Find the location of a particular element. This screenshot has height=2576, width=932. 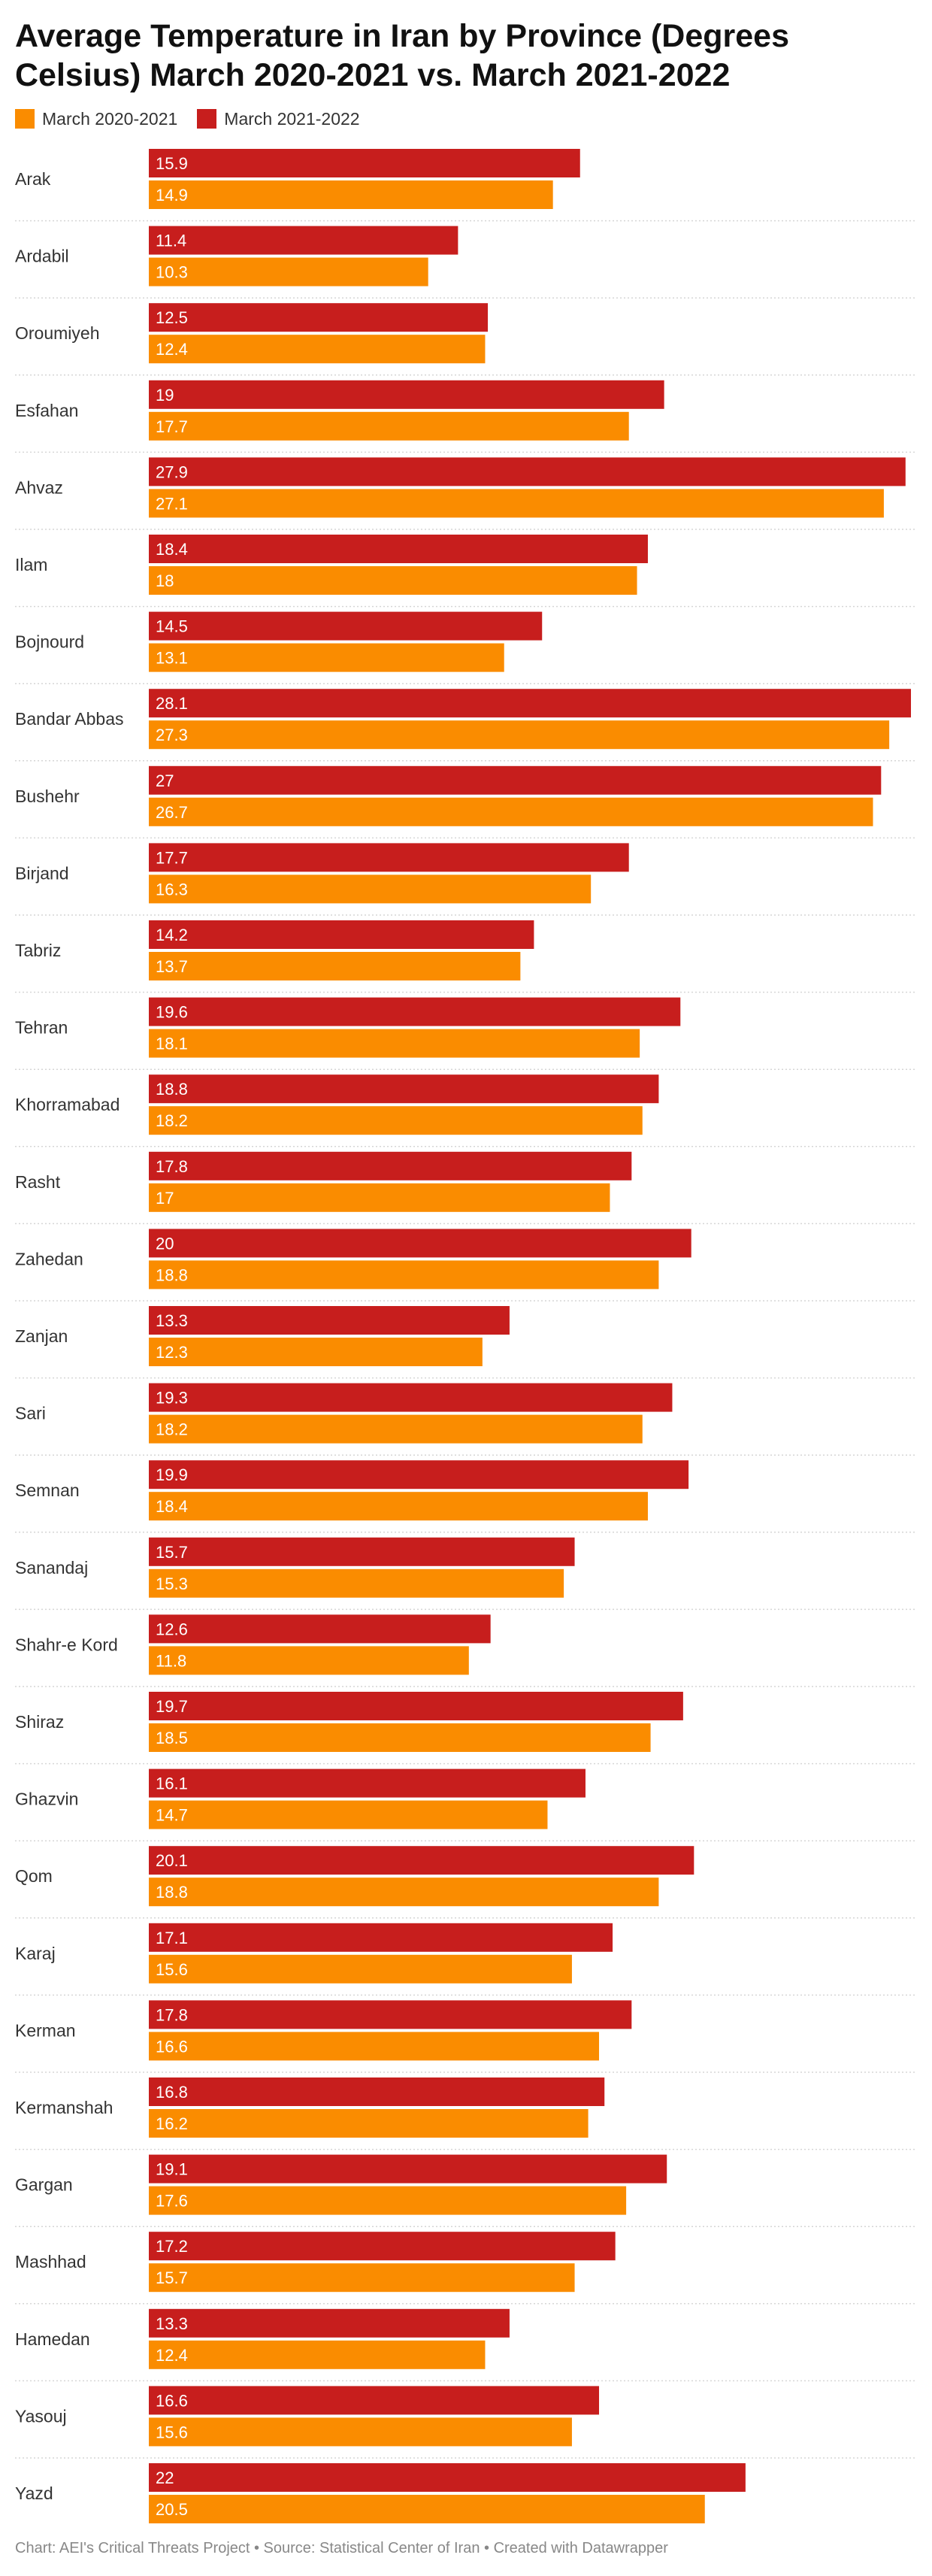

bar-gargan-2021-2022 is located at coordinates (408, 2169).